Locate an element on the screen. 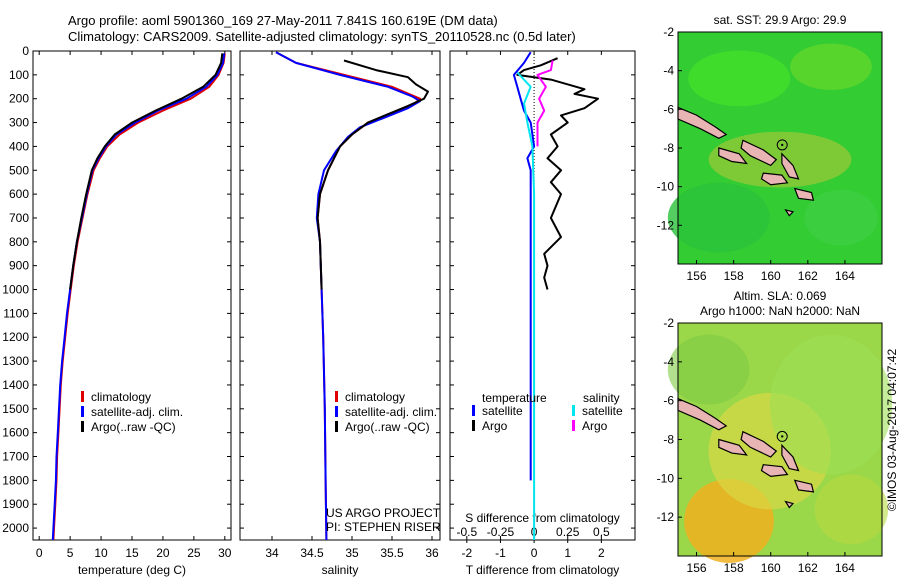 This screenshot has height=580, width=900. sst-map-profile-marker is located at coordinates (782, 145).